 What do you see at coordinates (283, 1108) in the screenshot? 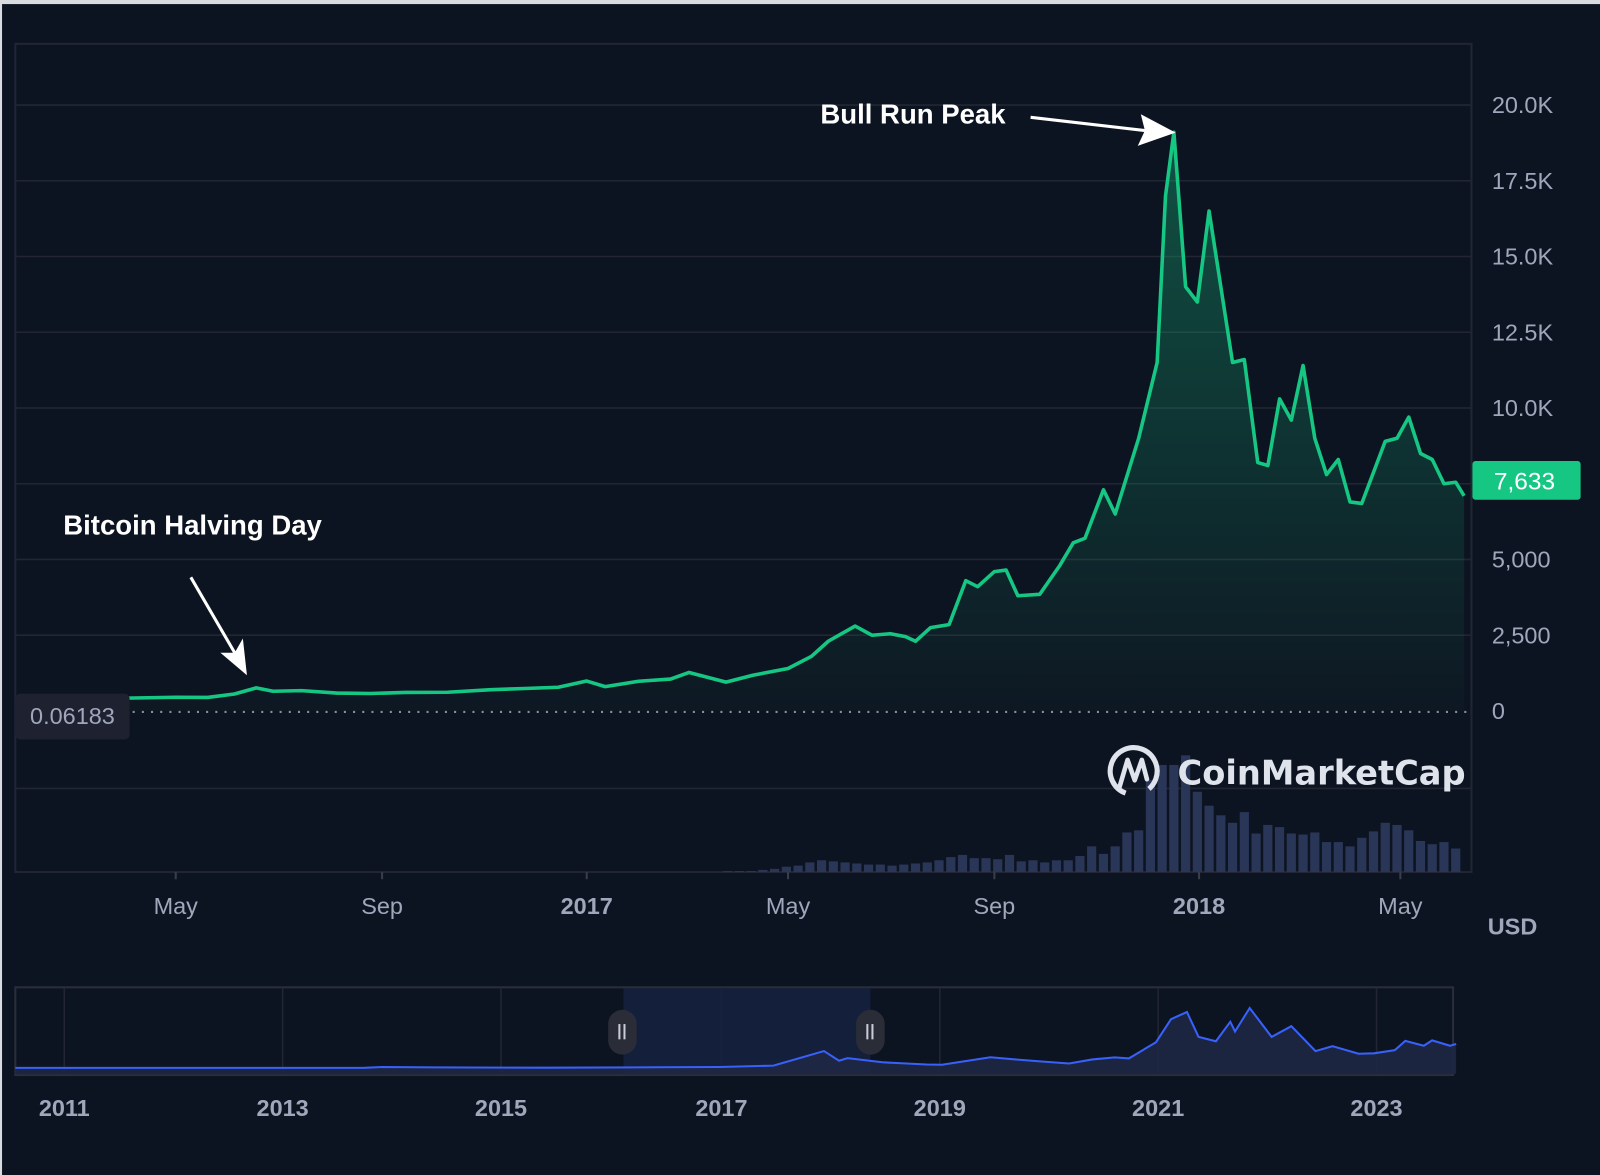
I see `navigator-tick-label: 2013` at bounding box center [283, 1108].